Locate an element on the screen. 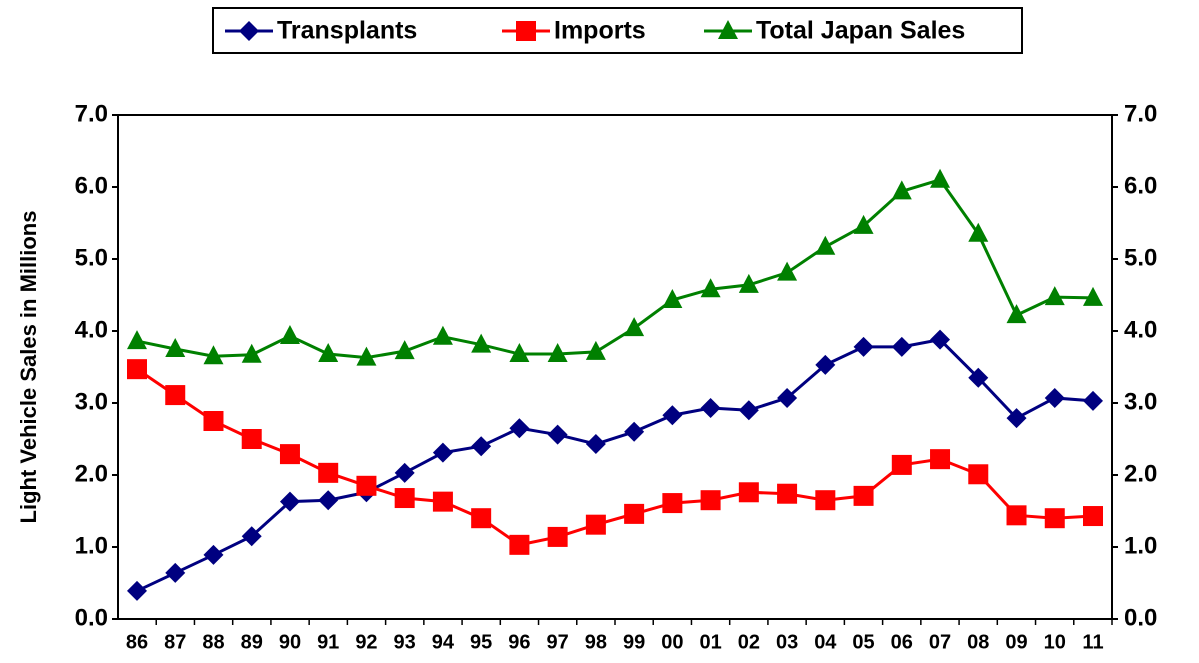 This screenshot has width=1199, height=663. y2-tick-label: 1.0 is located at coordinates (1140, 545).